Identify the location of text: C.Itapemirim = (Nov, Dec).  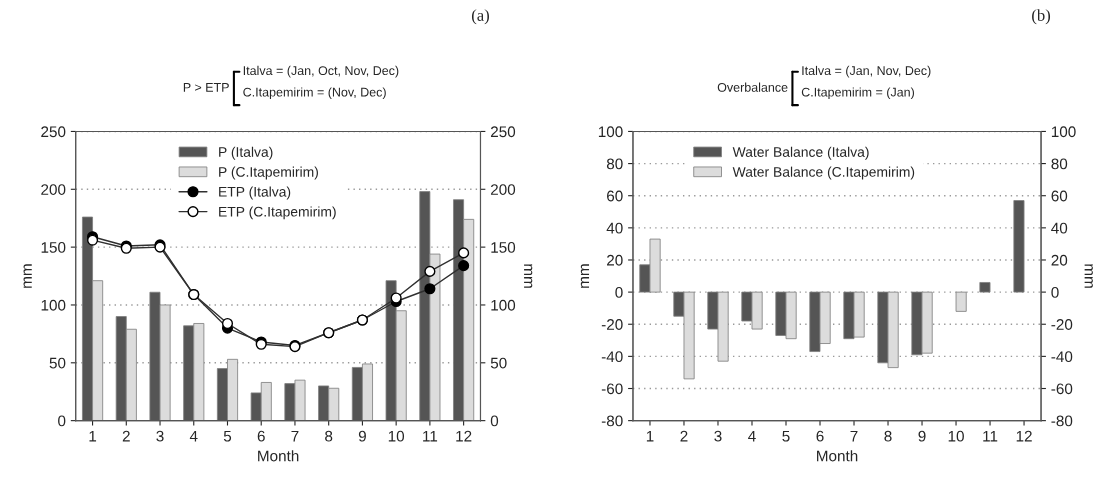
(314, 93).